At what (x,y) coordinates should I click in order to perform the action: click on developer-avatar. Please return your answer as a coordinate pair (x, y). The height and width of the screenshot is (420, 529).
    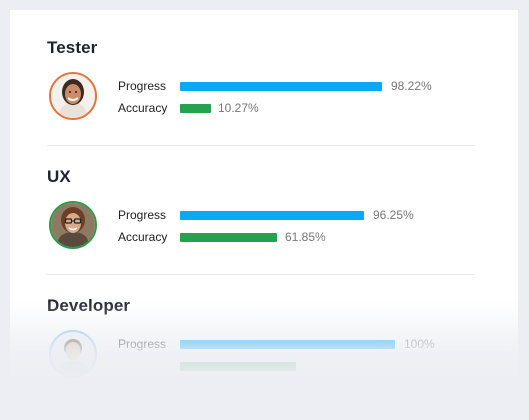
    Looking at the image, I should click on (73, 354).